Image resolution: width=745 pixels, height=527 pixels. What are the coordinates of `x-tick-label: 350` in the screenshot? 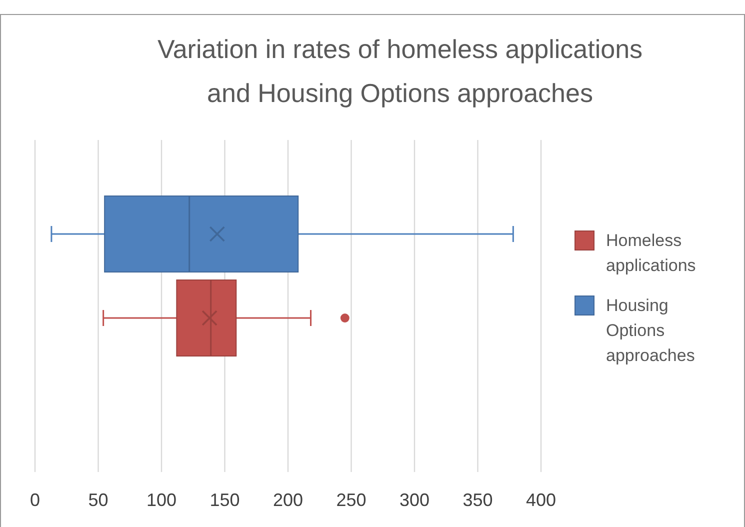 It's located at (477, 500).